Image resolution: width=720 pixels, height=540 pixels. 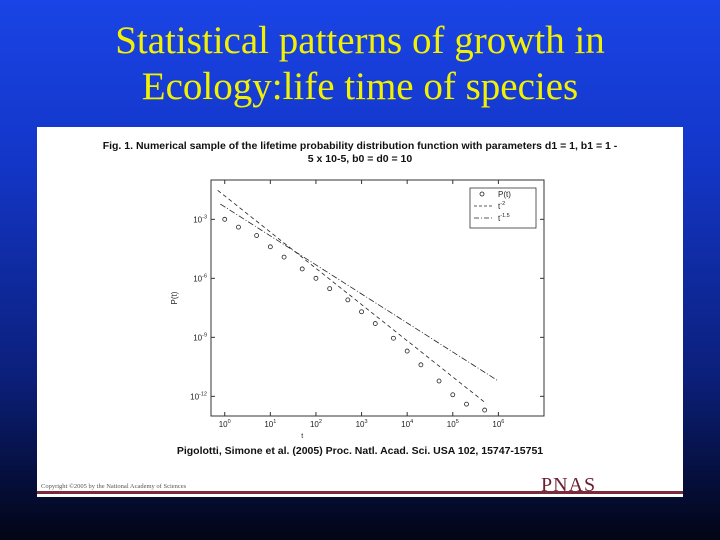 I want to click on x-tick-label: 10⁰, so click(x=225, y=424).